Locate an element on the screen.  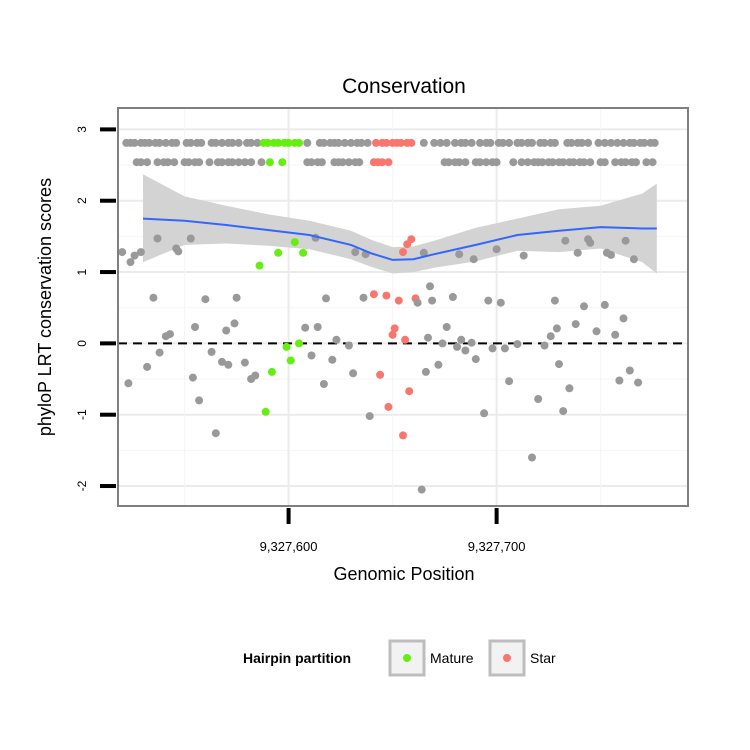
y-tick-label: 1 is located at coordinates (82, 271).